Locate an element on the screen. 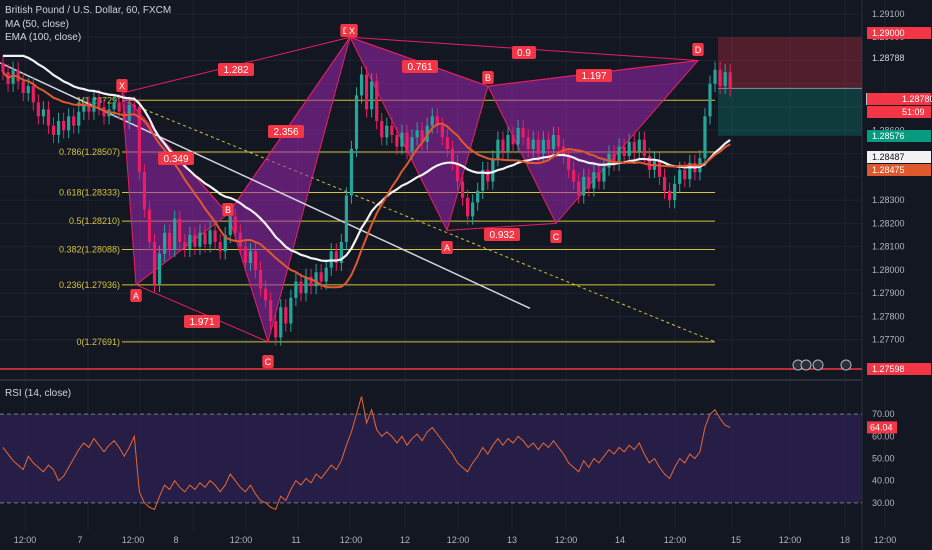 This screenshot has width=932, height=550. rsi-current-bg is located at coordinates (882, 427).